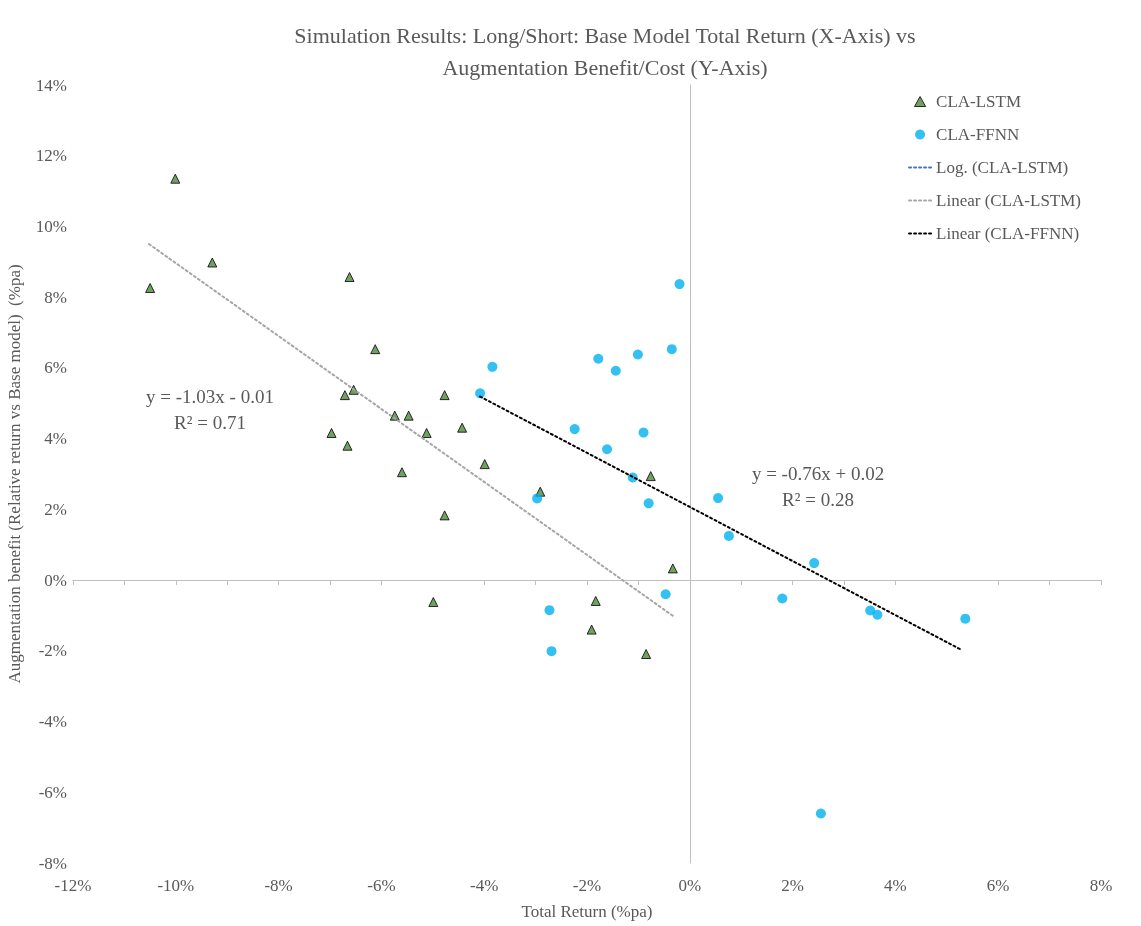 The width and height of the screenshot is (1141, 926). I want to click on x-tick-label: -10%, so click(176, 885).